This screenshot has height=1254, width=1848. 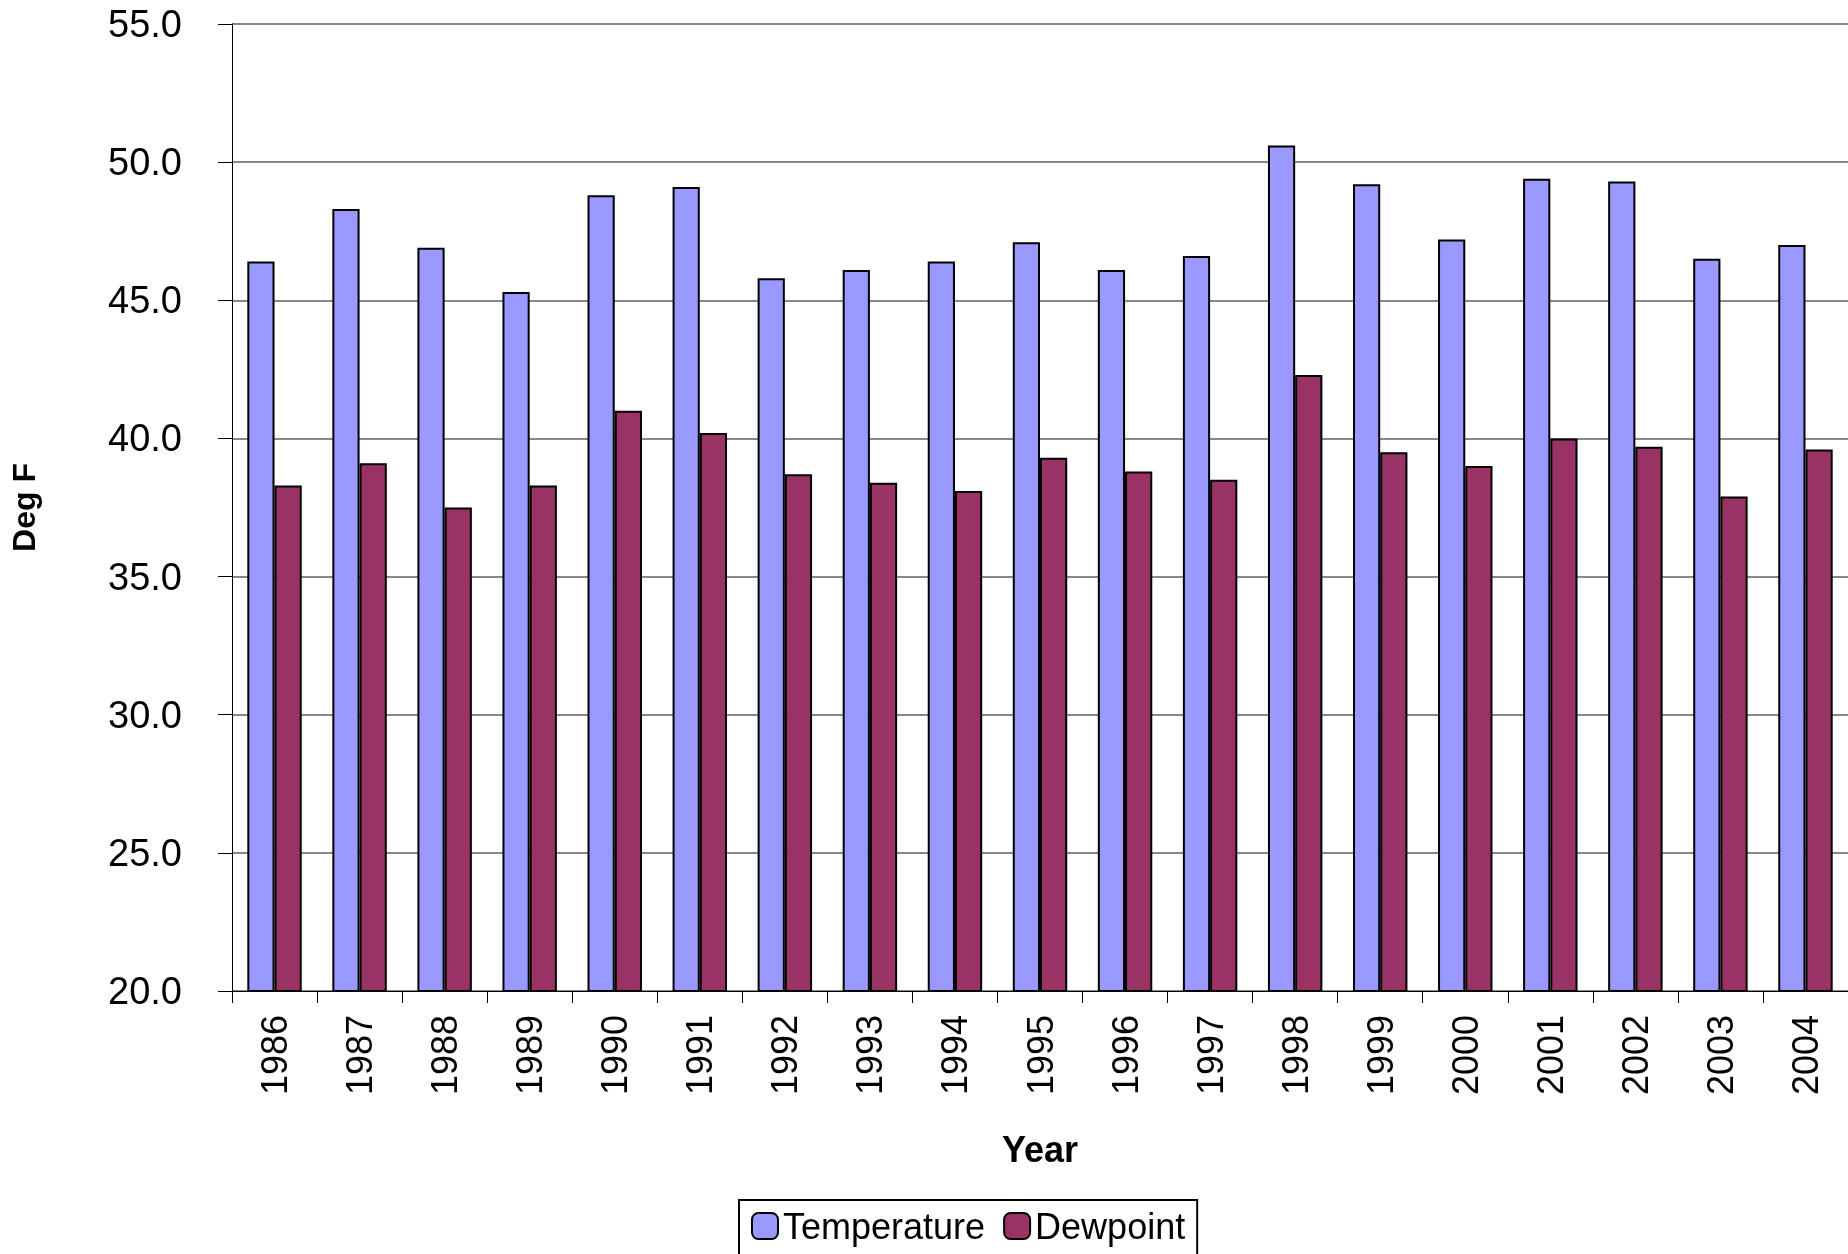 I want to click on x-tick-label: 1988, so click(x=445, y=1055).